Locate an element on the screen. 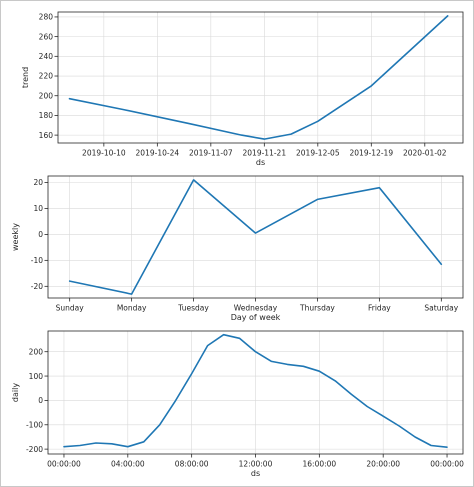  x-tick-label: Friday is located at coordinates (379, 308).